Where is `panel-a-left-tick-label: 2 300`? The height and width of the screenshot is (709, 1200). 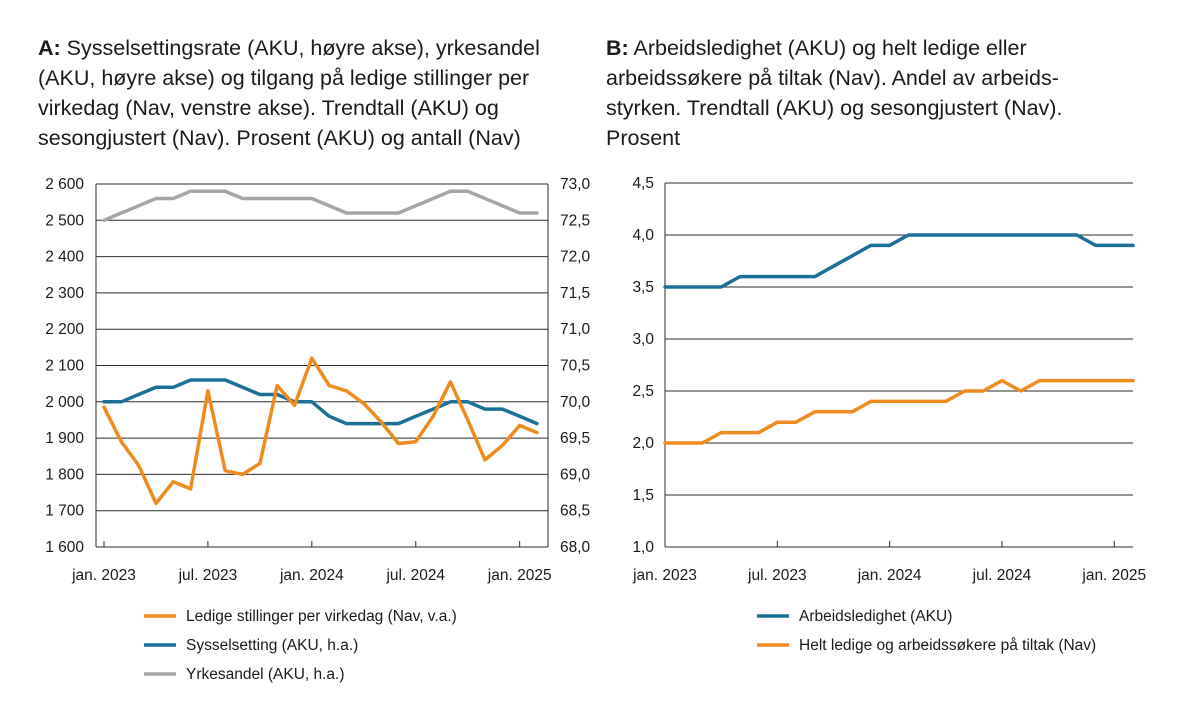 panel-a-left-tick-label: 2 300 is located at coordinates (64, 293).